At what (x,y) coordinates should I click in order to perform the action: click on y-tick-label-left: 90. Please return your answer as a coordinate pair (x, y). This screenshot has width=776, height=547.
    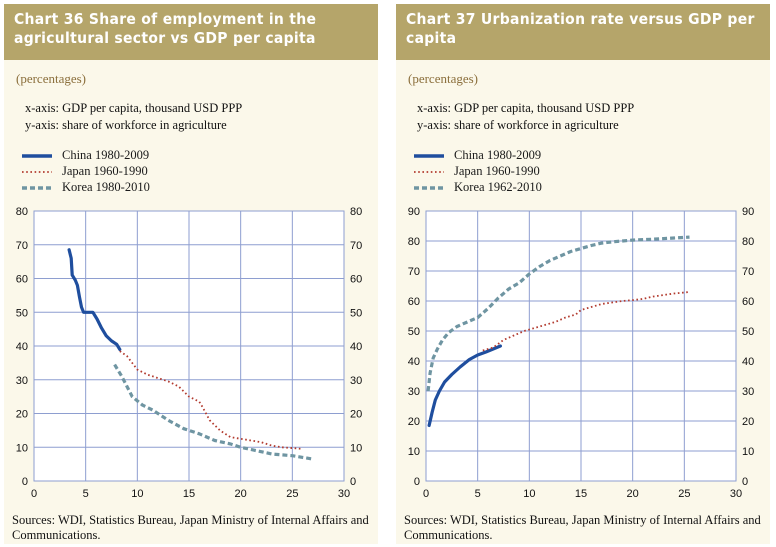
    Looking at the image, I should click on (414, 212).